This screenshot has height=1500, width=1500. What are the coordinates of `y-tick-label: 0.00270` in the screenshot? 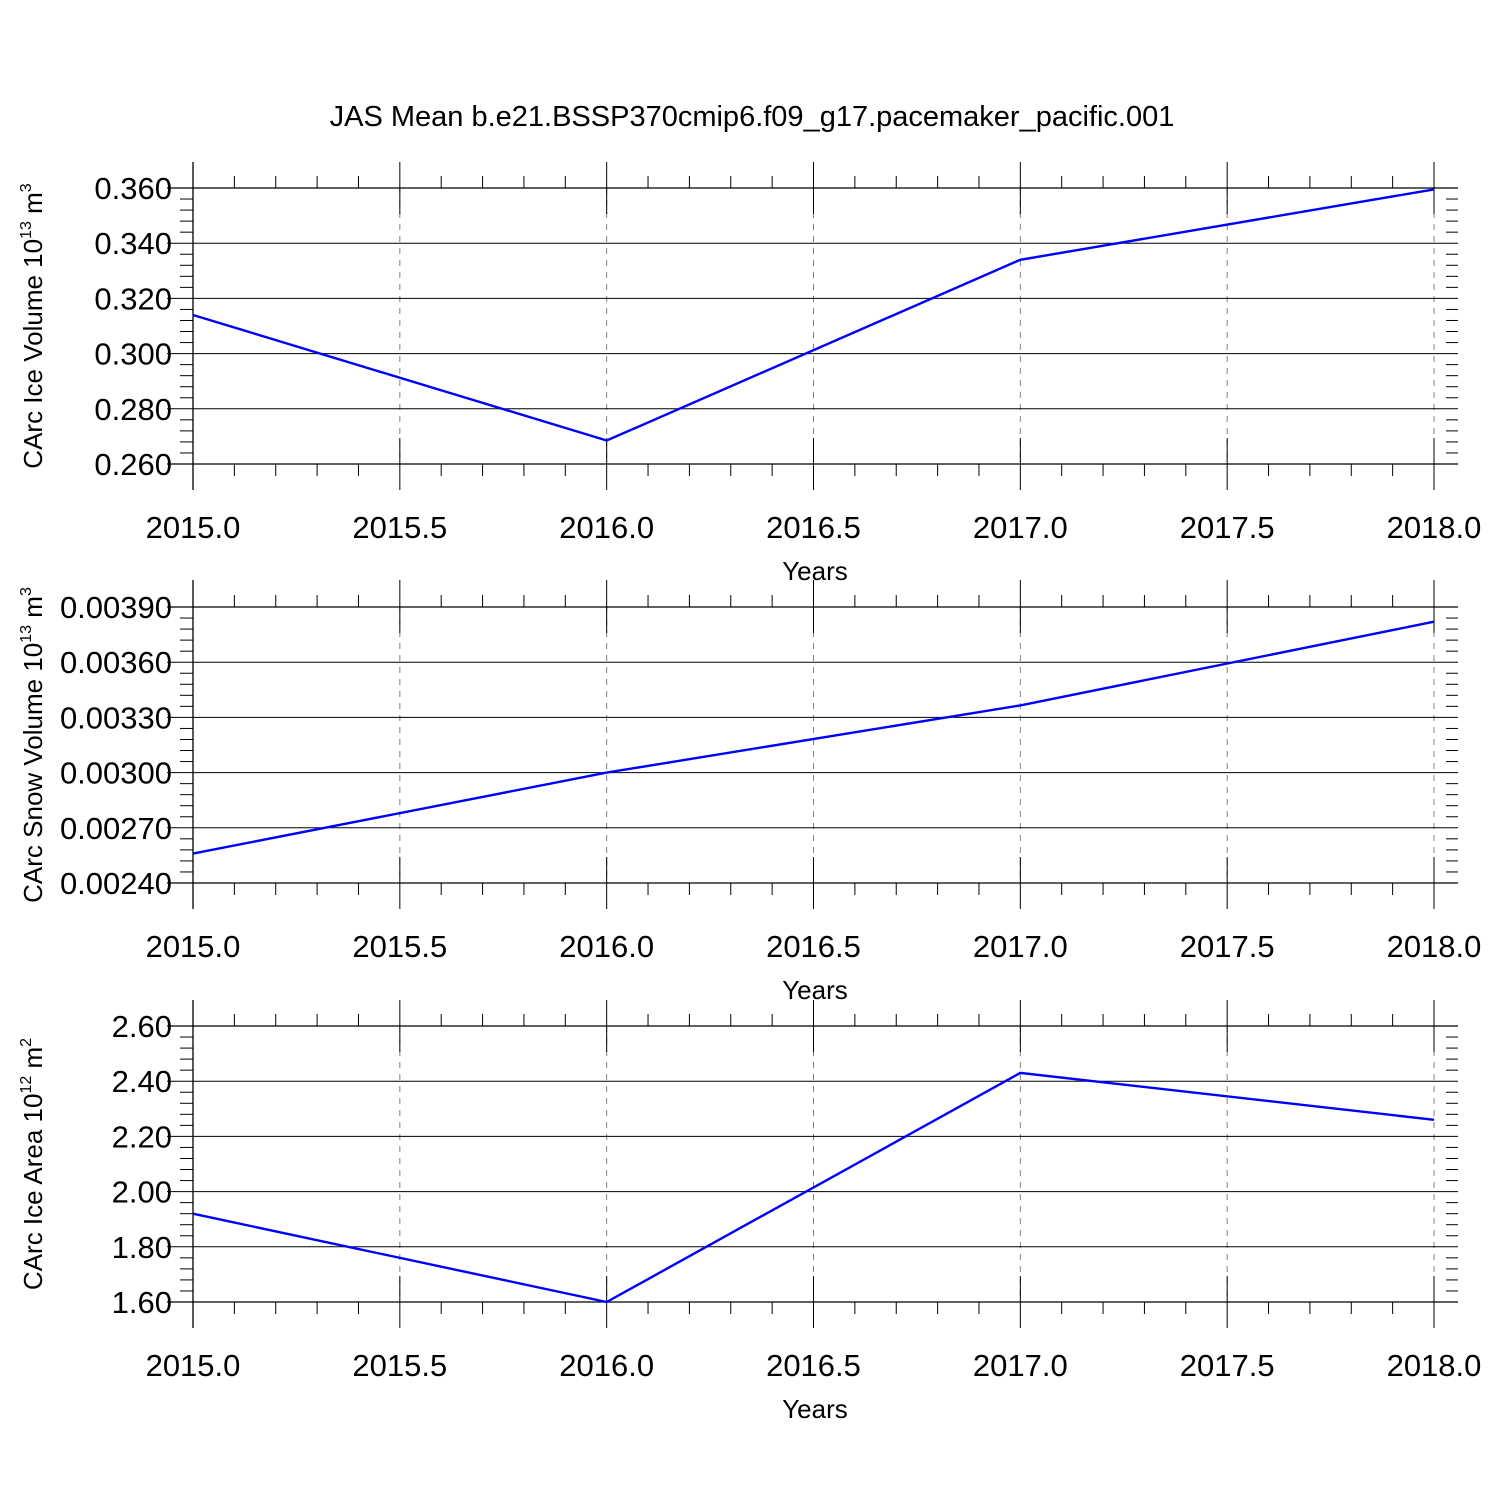 It's located at (116, 828).